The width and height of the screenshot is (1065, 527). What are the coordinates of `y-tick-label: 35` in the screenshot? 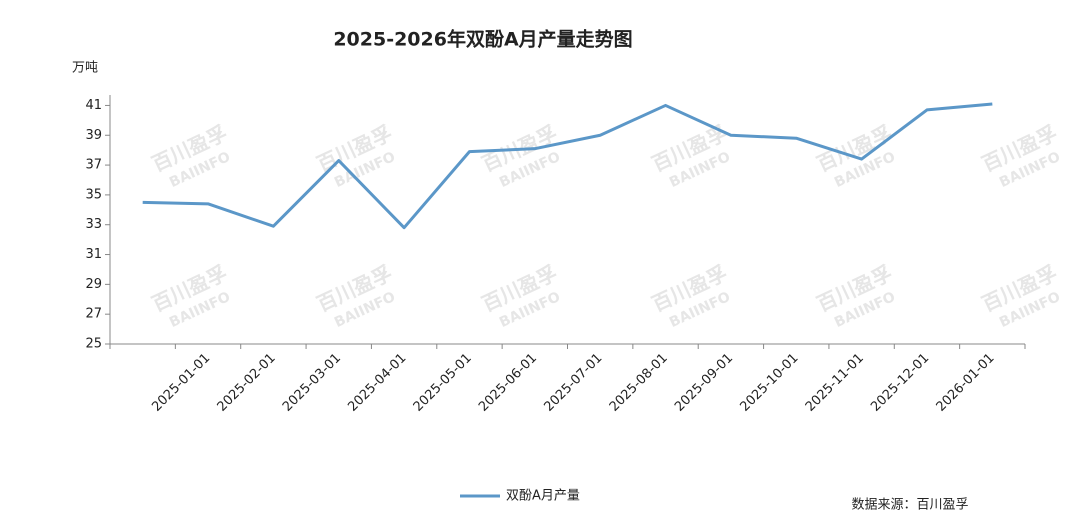 It's located at (93, 194).